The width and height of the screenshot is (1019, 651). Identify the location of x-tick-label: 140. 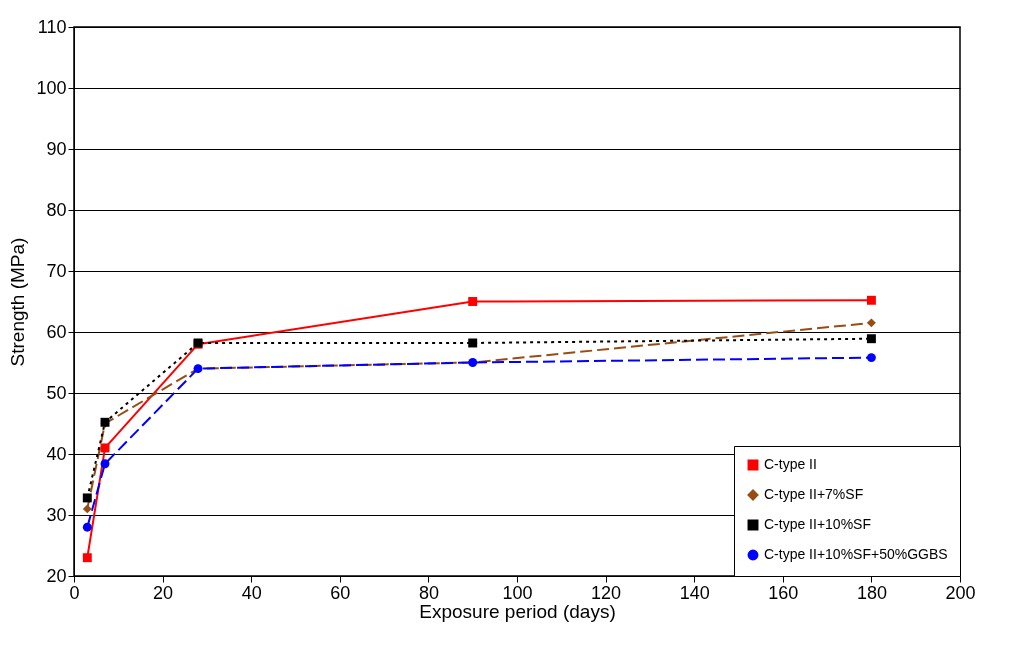
(694, 592).